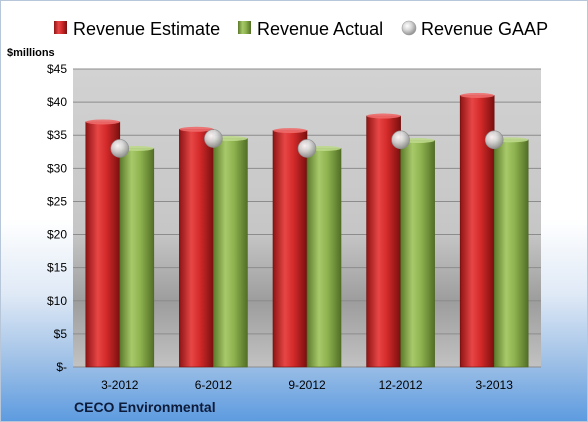 Image resolution: width=588 pixels, height=422 pixels. Describe the element at coordinates (146, 29) in the screenshot. I see `legend-label-estimate: Revenue Estimate` at that location.